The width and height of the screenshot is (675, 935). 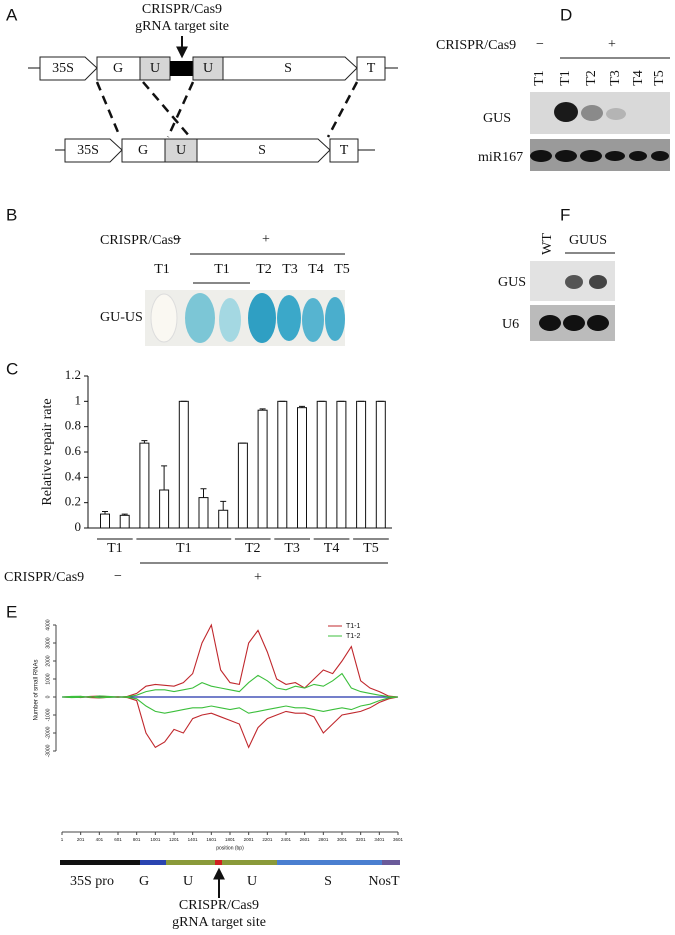 What do you see at coordinates (547, 244) in the screenshot?
I see `lane-label: WT` at bounding box center [547, 244].